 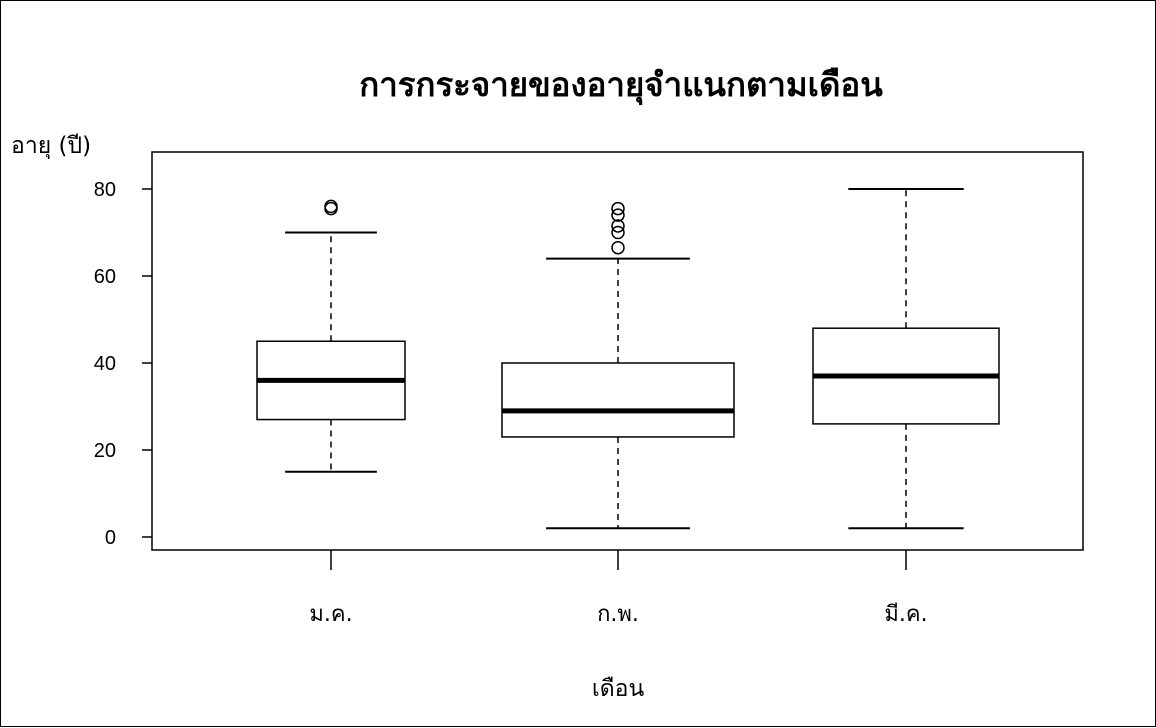 What do you see at coordinates (618, 689) in the screenshot?
I see `x-axis-label: เดือน` at bounding box center [618, 689].